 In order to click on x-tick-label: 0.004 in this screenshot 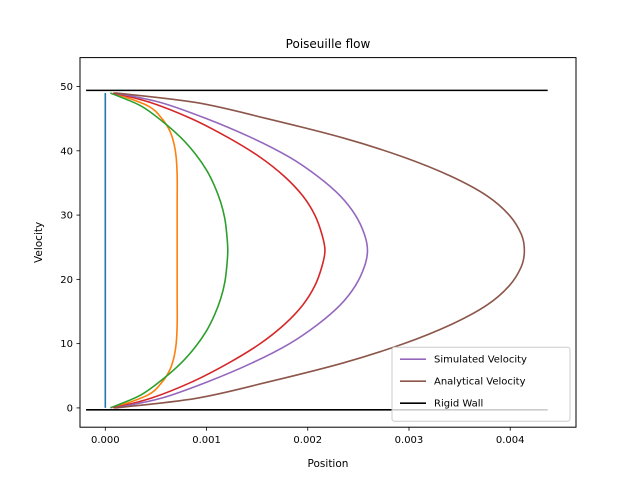, I will do `click(510, 440)`.